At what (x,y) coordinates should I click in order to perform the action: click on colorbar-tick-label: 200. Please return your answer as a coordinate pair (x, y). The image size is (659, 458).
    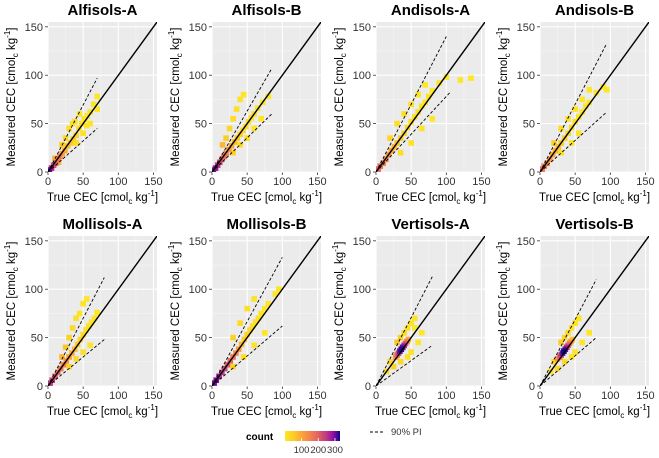
    Looking at the image, I should click on (318, 450).